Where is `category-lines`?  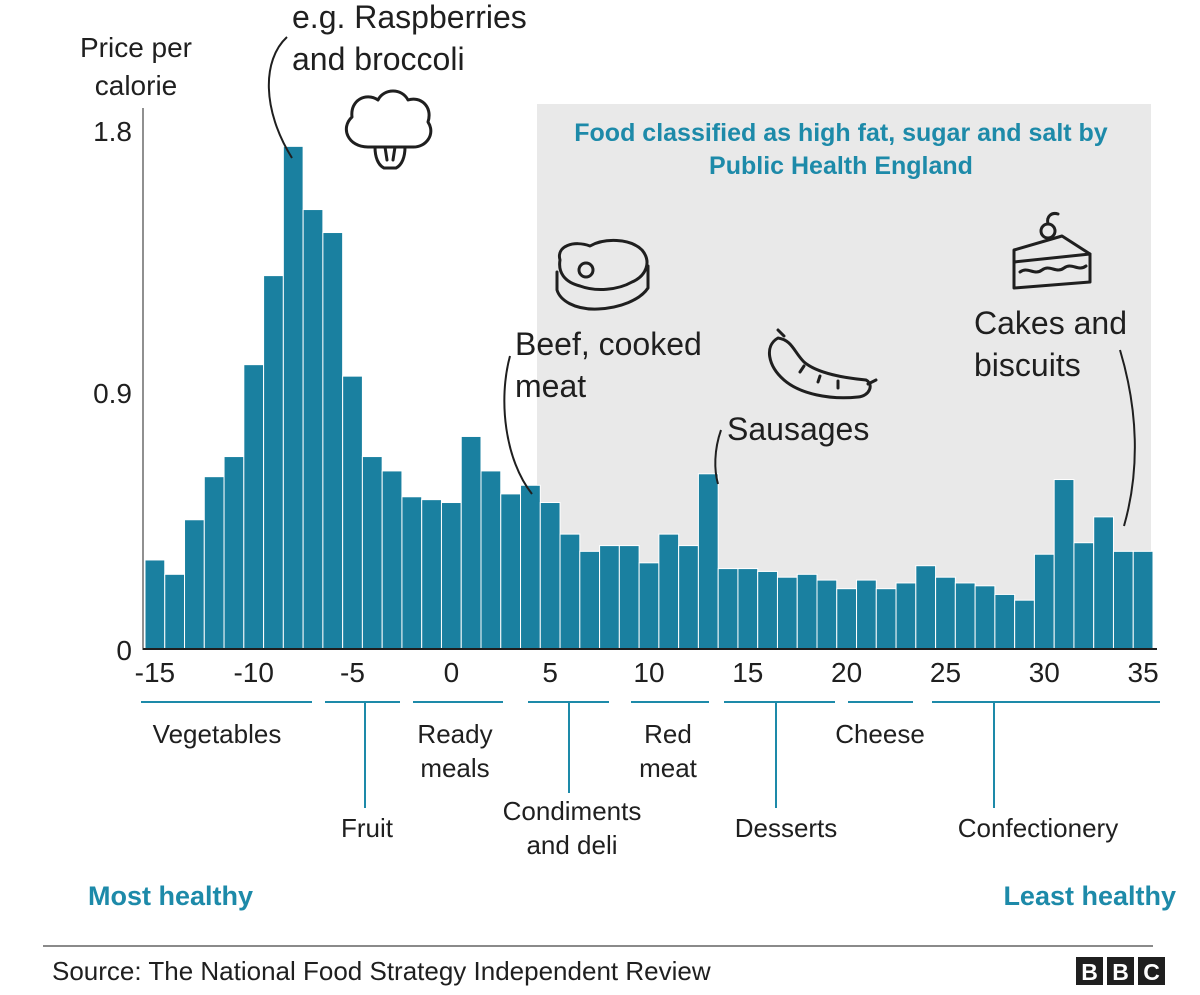
category-lines is located at coordinates (650, 754).